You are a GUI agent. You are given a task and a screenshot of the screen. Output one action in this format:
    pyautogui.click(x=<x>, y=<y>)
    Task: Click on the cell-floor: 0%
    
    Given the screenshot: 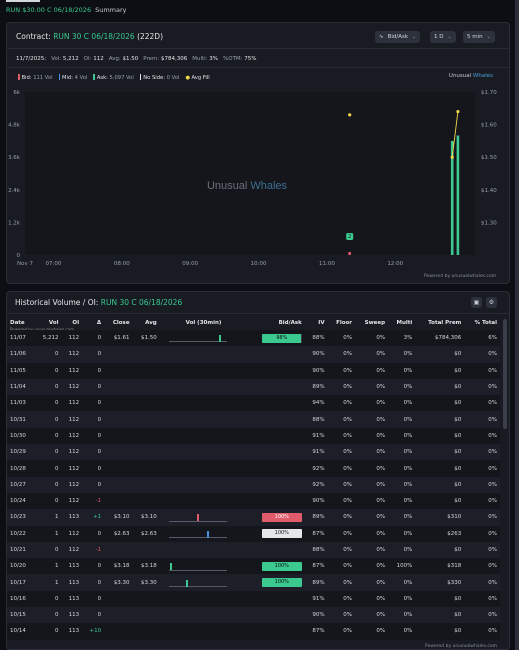 What is the action you would take?
    pyautogui.click(x=347, y=550)
    